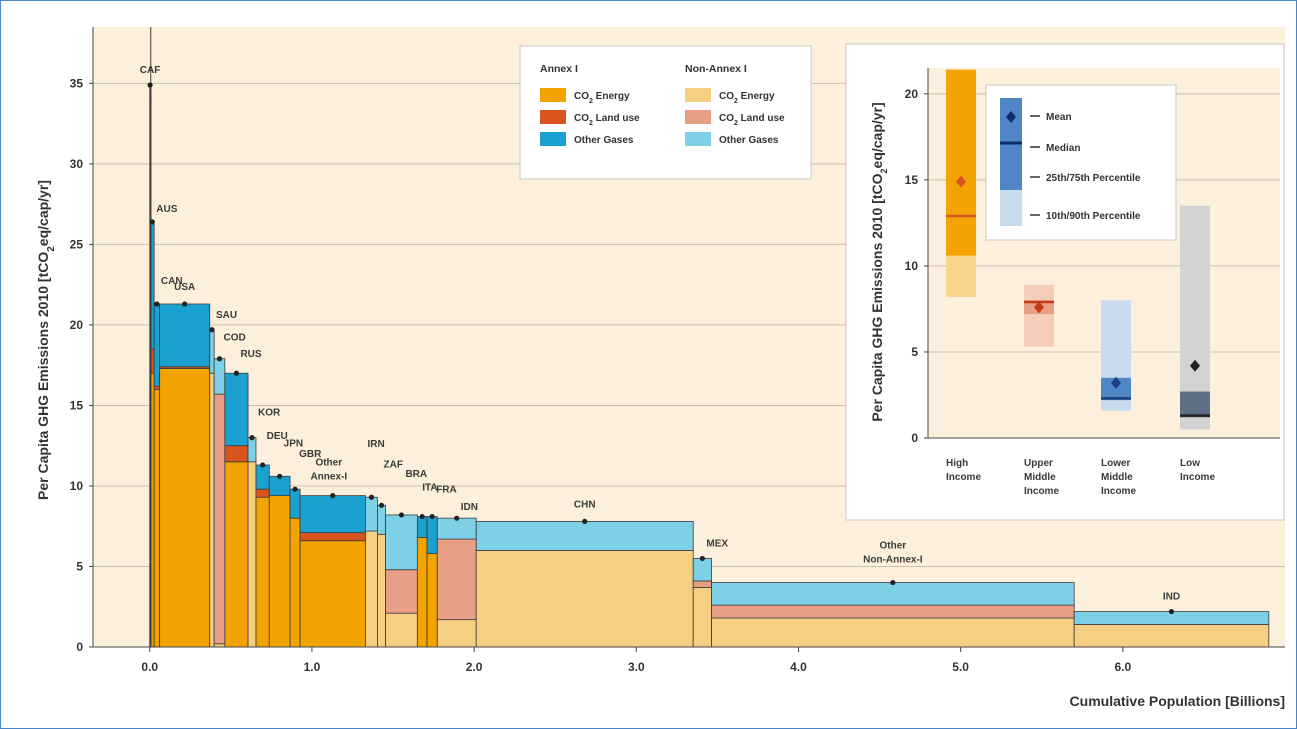 This screenshot has height=729, width=1297. What do you see at coordinates (236, 454) in the screenshot?
I see `bar-rus-land-use` at bounding box center [236, 454].